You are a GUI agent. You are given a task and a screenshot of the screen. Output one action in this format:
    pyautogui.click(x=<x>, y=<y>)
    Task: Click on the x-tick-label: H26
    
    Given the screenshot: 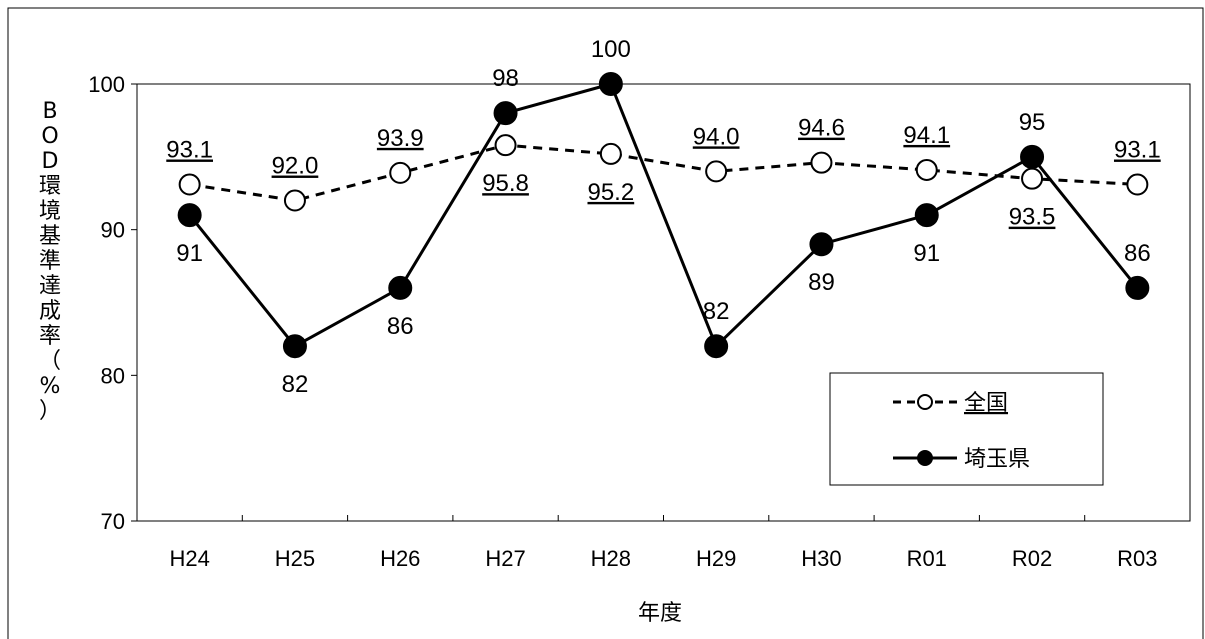 What is the action you would take?
    pyautogui.click(x=400, y=558)
    